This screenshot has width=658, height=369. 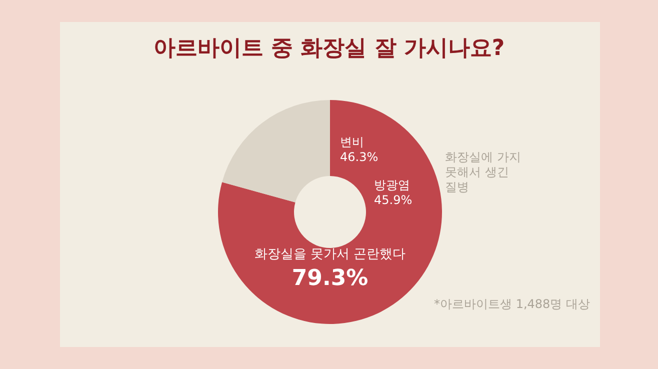 I want to click on data-label: 79.3%, so click(x=330, y=278).